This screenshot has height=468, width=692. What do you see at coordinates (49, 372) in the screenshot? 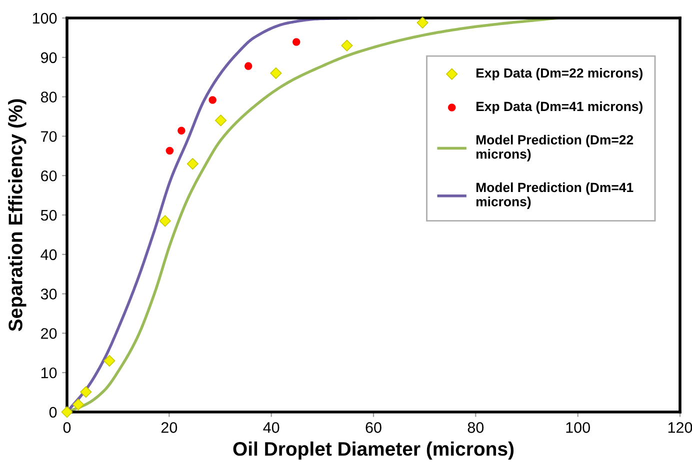
I see `y-tick-label: 10` at bounding box center [49, 372].